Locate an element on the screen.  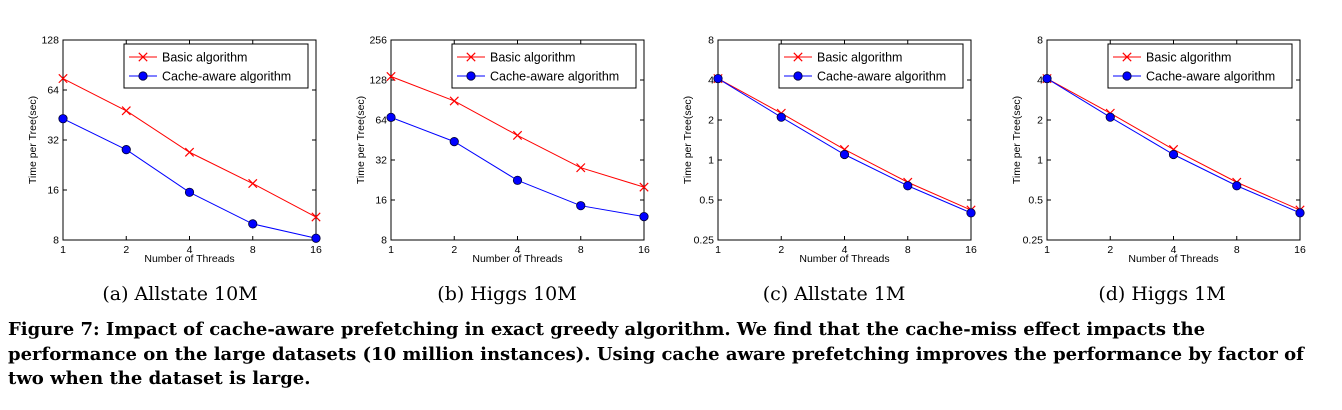
panel-caption-d: (d) Higgs 1M is located at coordinates (1162, 294).